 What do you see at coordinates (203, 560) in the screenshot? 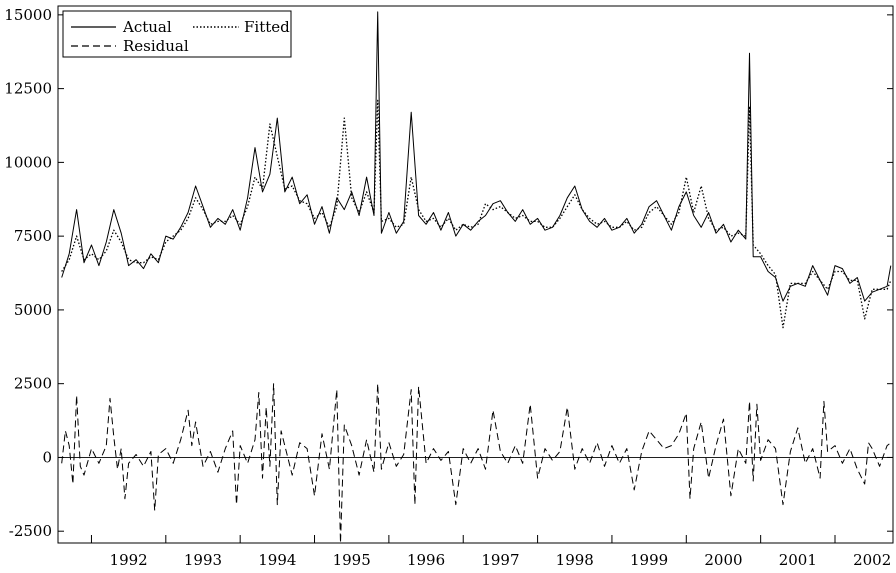
I see `x-tick-label: 1993` at bounding box center [203, 560].